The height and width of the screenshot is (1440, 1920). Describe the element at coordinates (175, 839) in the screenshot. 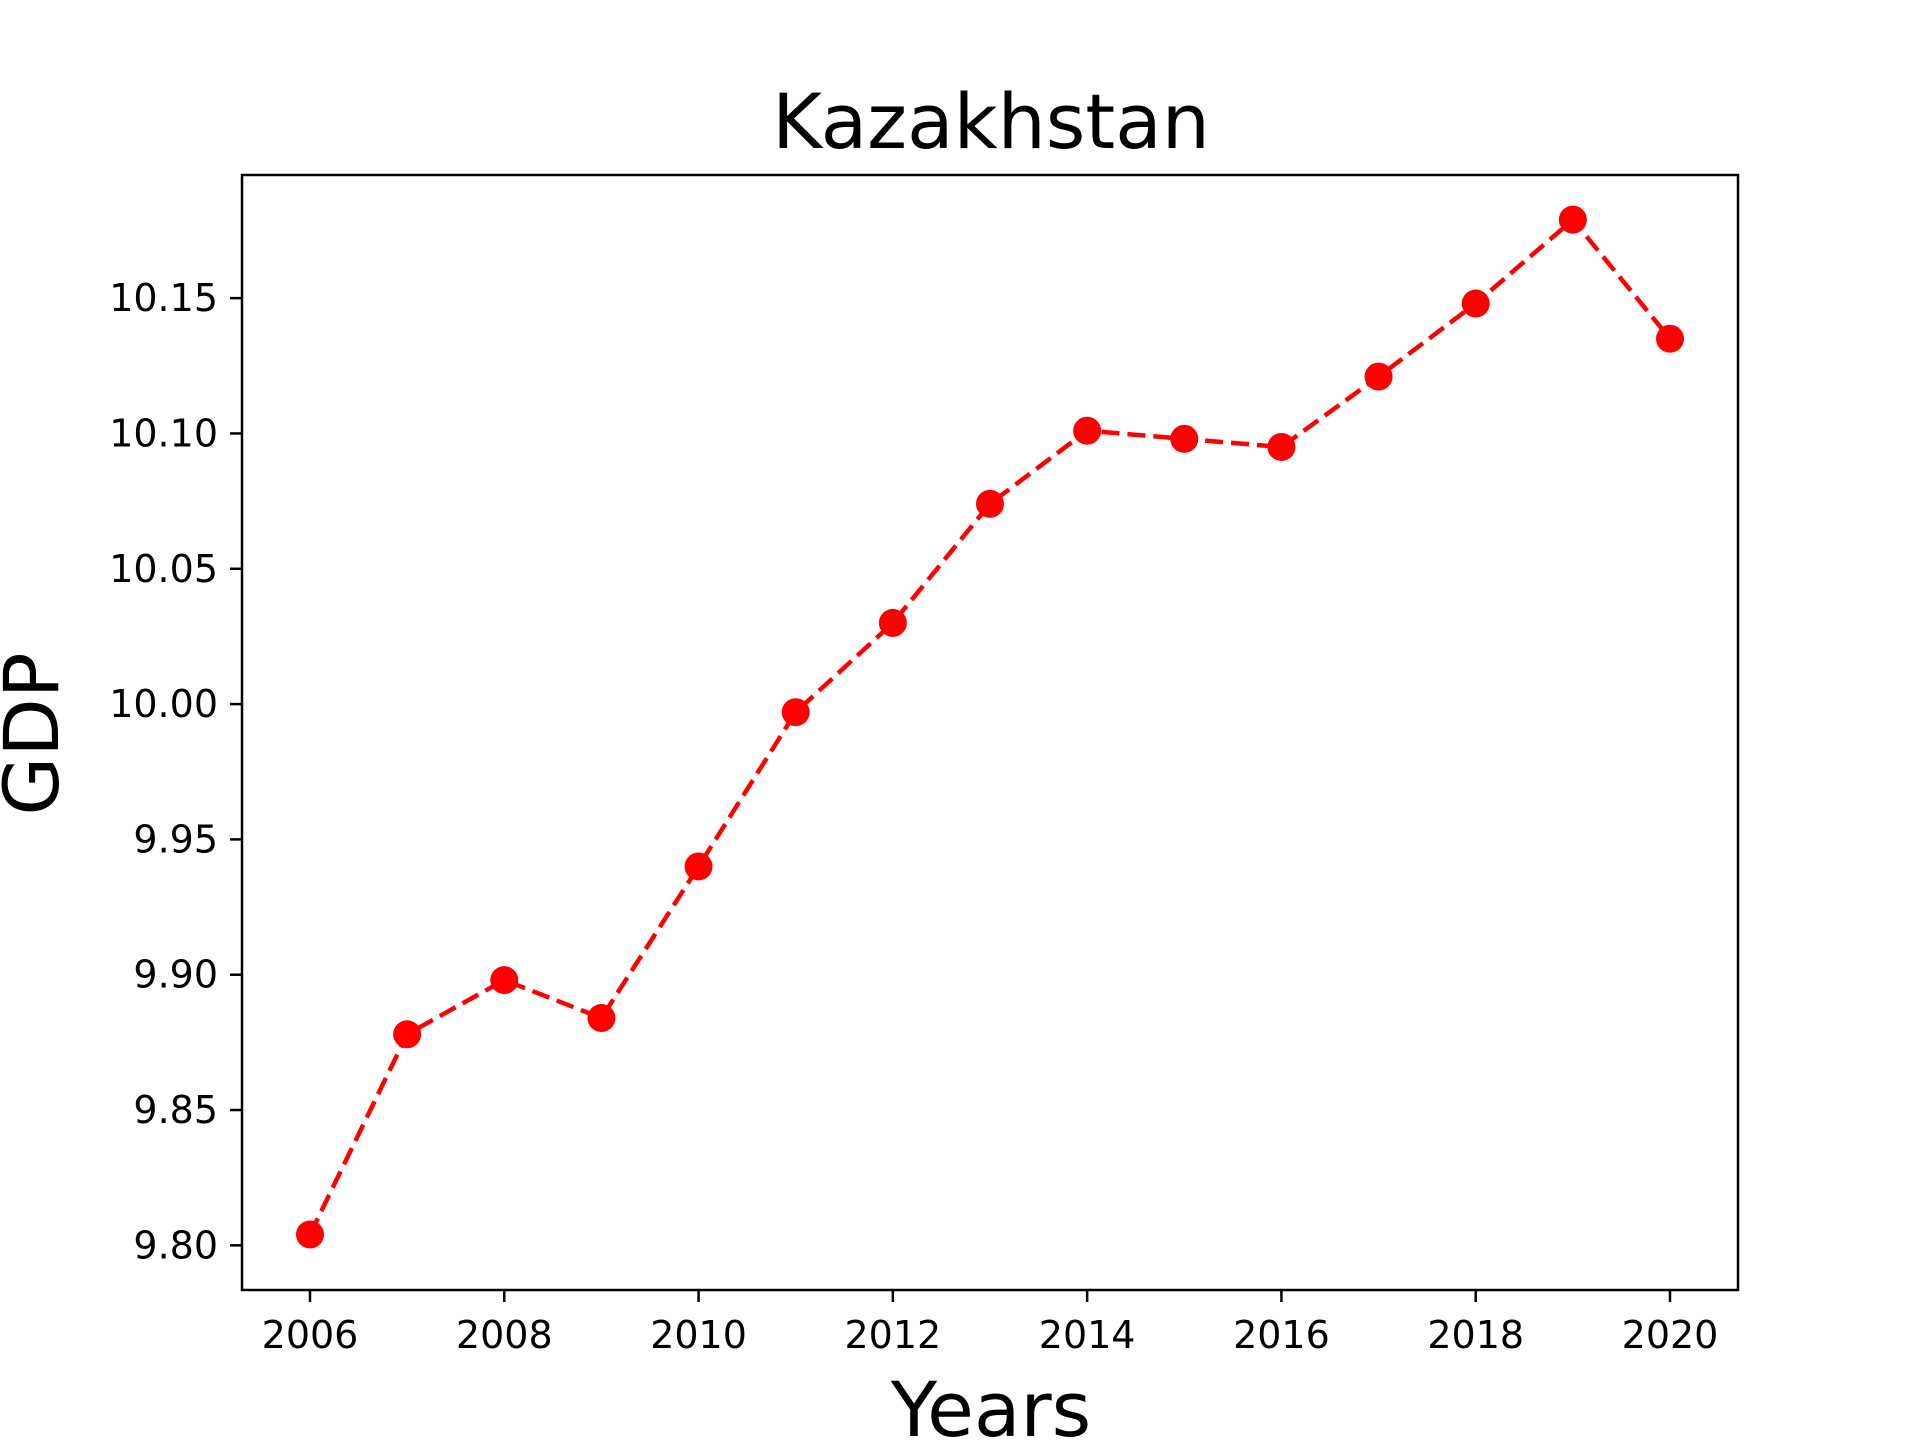

I see `y-tick-label: 9.95` at that location.